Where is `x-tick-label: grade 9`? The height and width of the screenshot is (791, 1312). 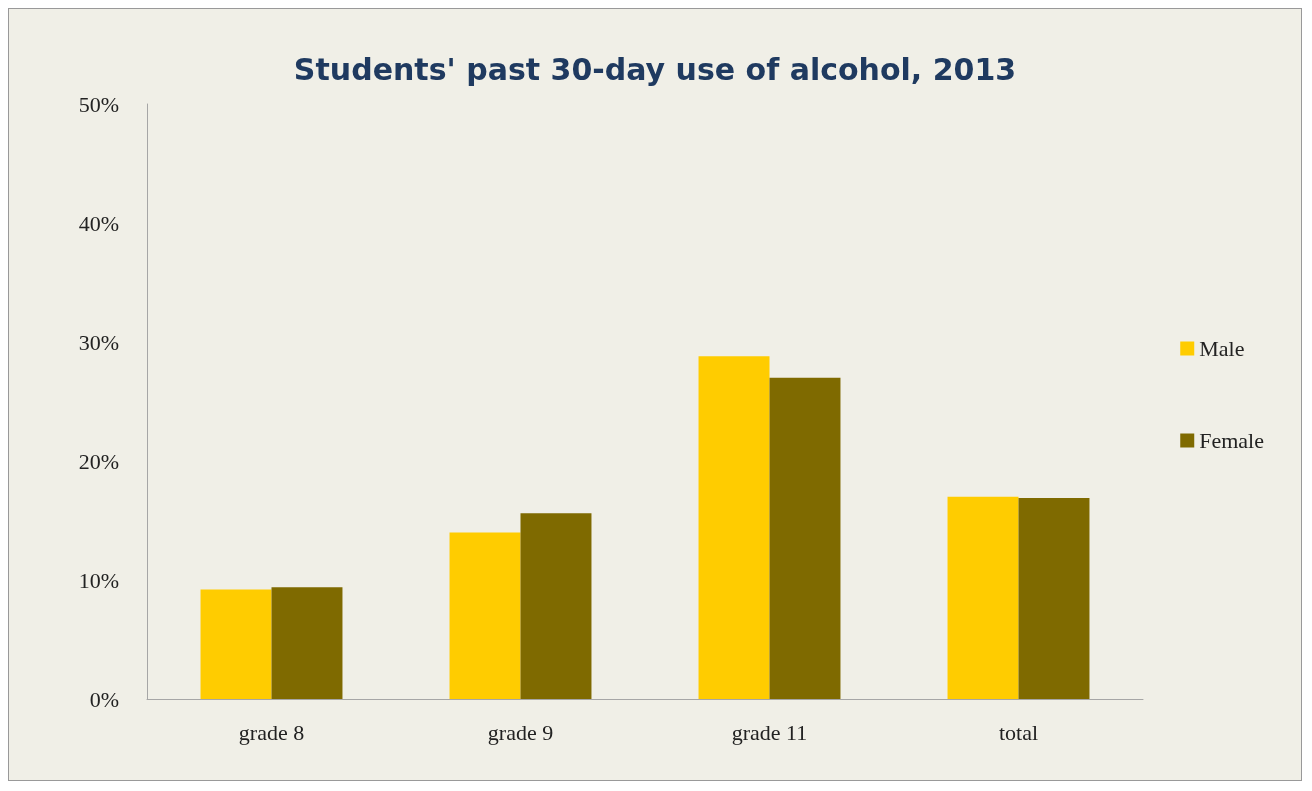
x-tick-label: grade 9 is located at coordinates (520, 732).